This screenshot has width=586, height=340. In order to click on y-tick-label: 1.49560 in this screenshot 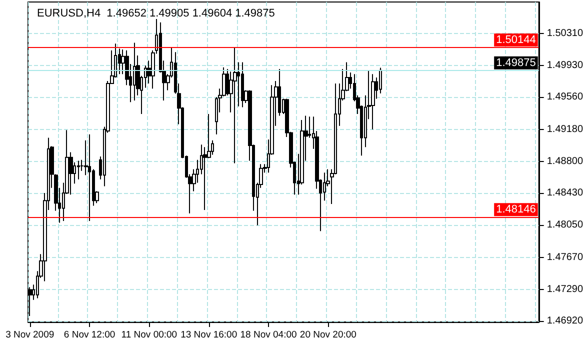, I will do `click(565, 97)`.